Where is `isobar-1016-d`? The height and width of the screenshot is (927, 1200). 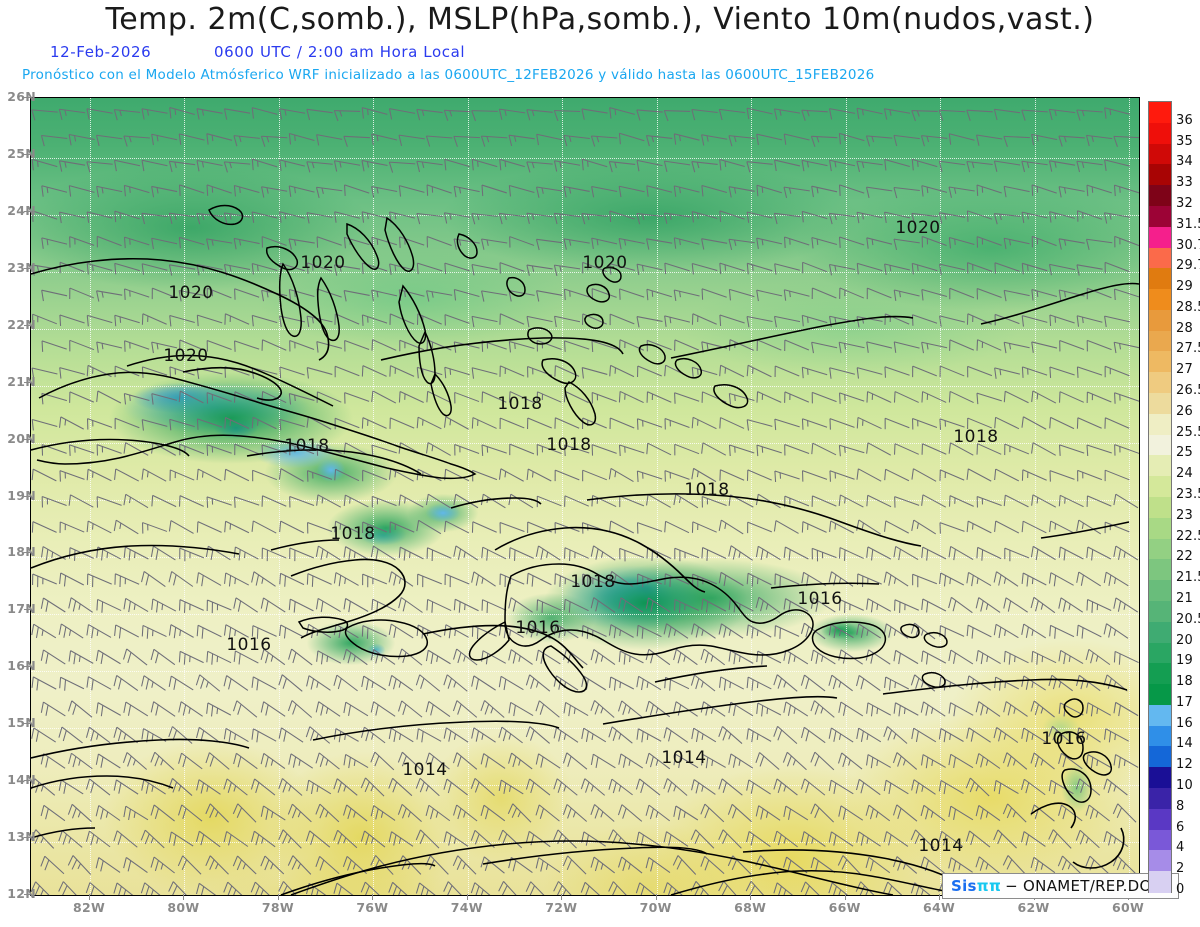 isobar-1016-d is located at coordinates (1005, 686).